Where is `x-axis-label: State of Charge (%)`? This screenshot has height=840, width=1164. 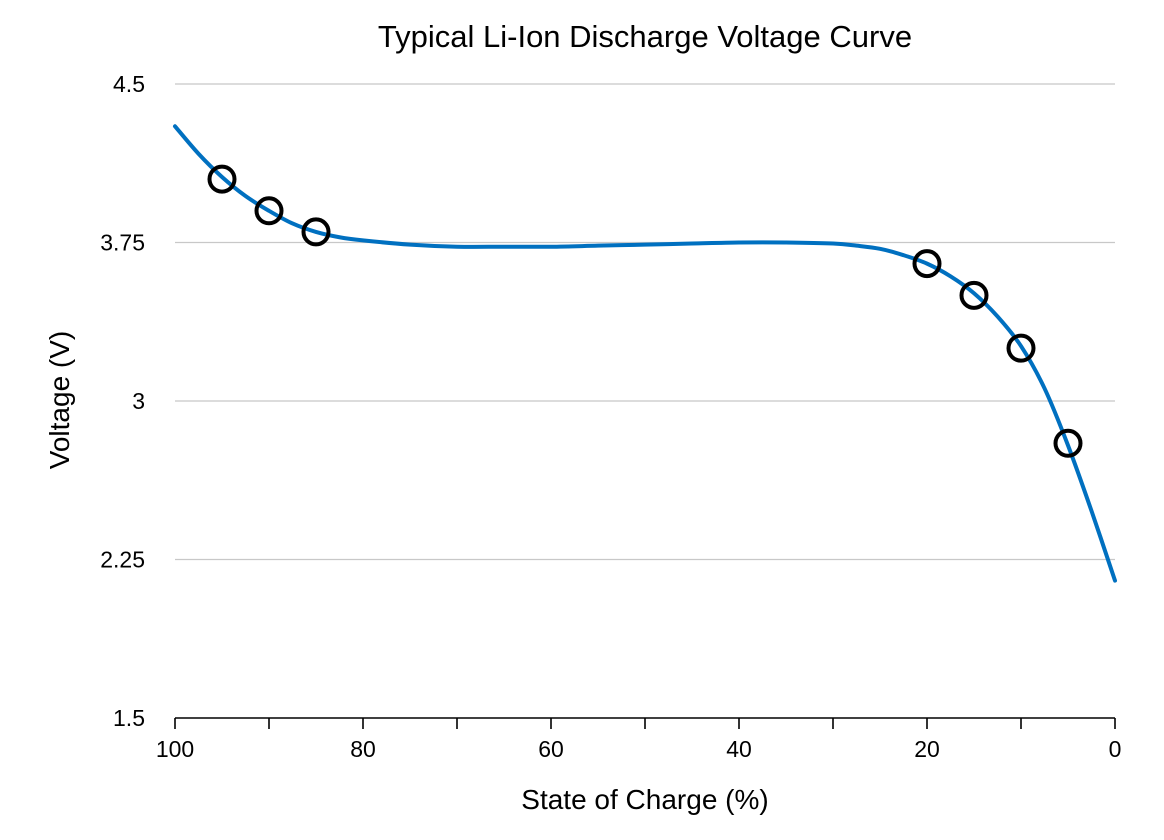
x-axis-label: State of Charge (%) is located at coordinates (644, 799).